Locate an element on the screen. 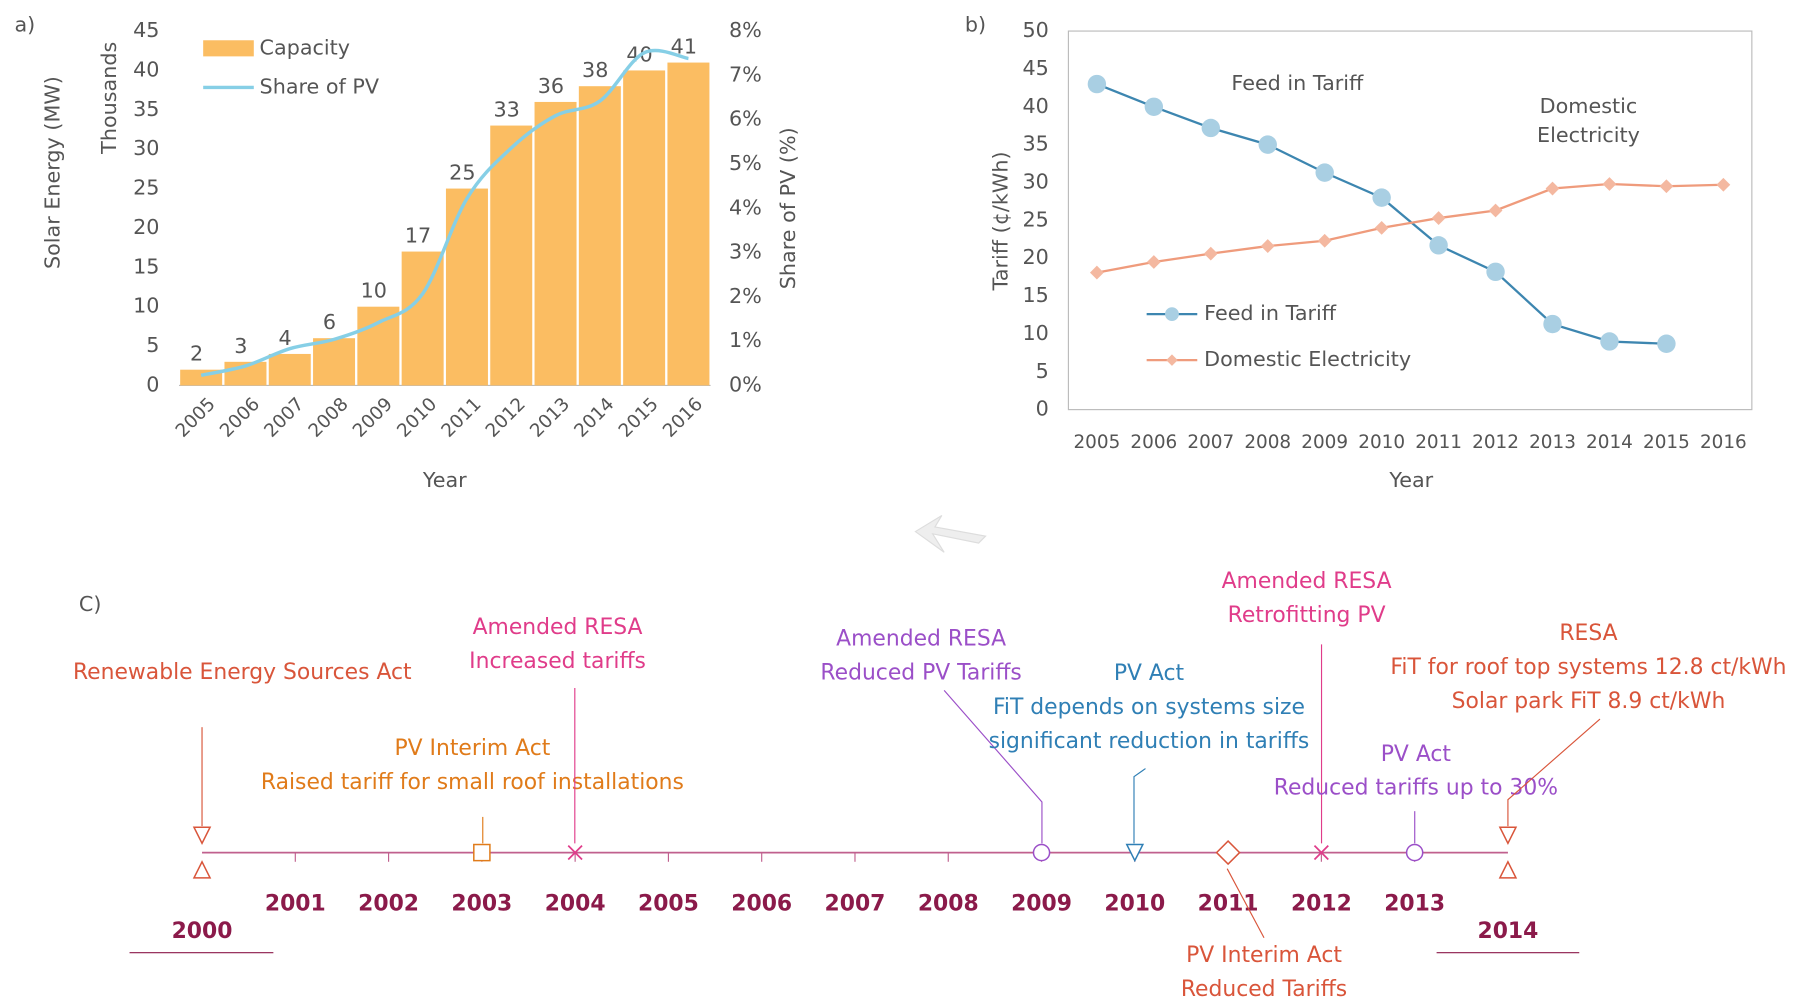 This screenshot has height=1001, width=1802. value-label: 17 is located at coordinates (418, 236).